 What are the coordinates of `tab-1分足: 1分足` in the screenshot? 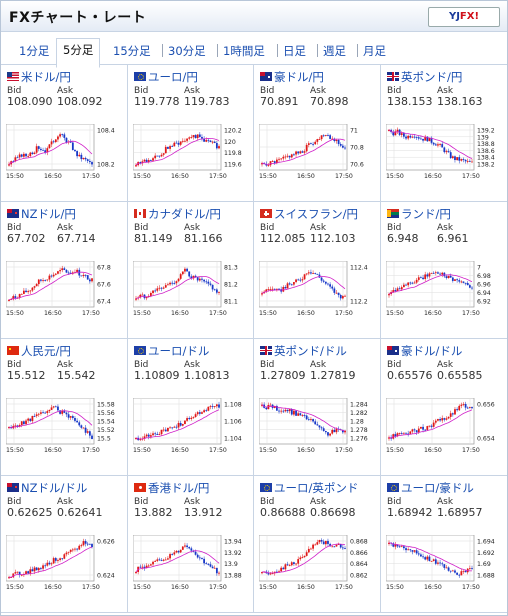 It's located at (34, 51).